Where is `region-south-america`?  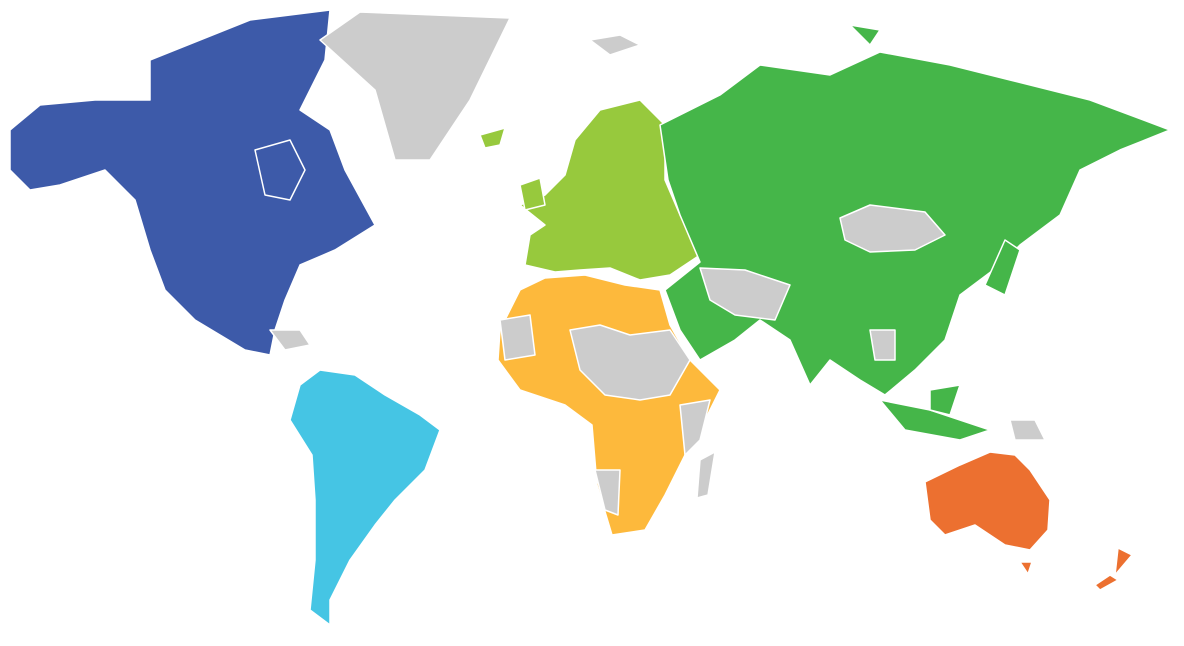
region-south-america is located at coordinates (365, 497).